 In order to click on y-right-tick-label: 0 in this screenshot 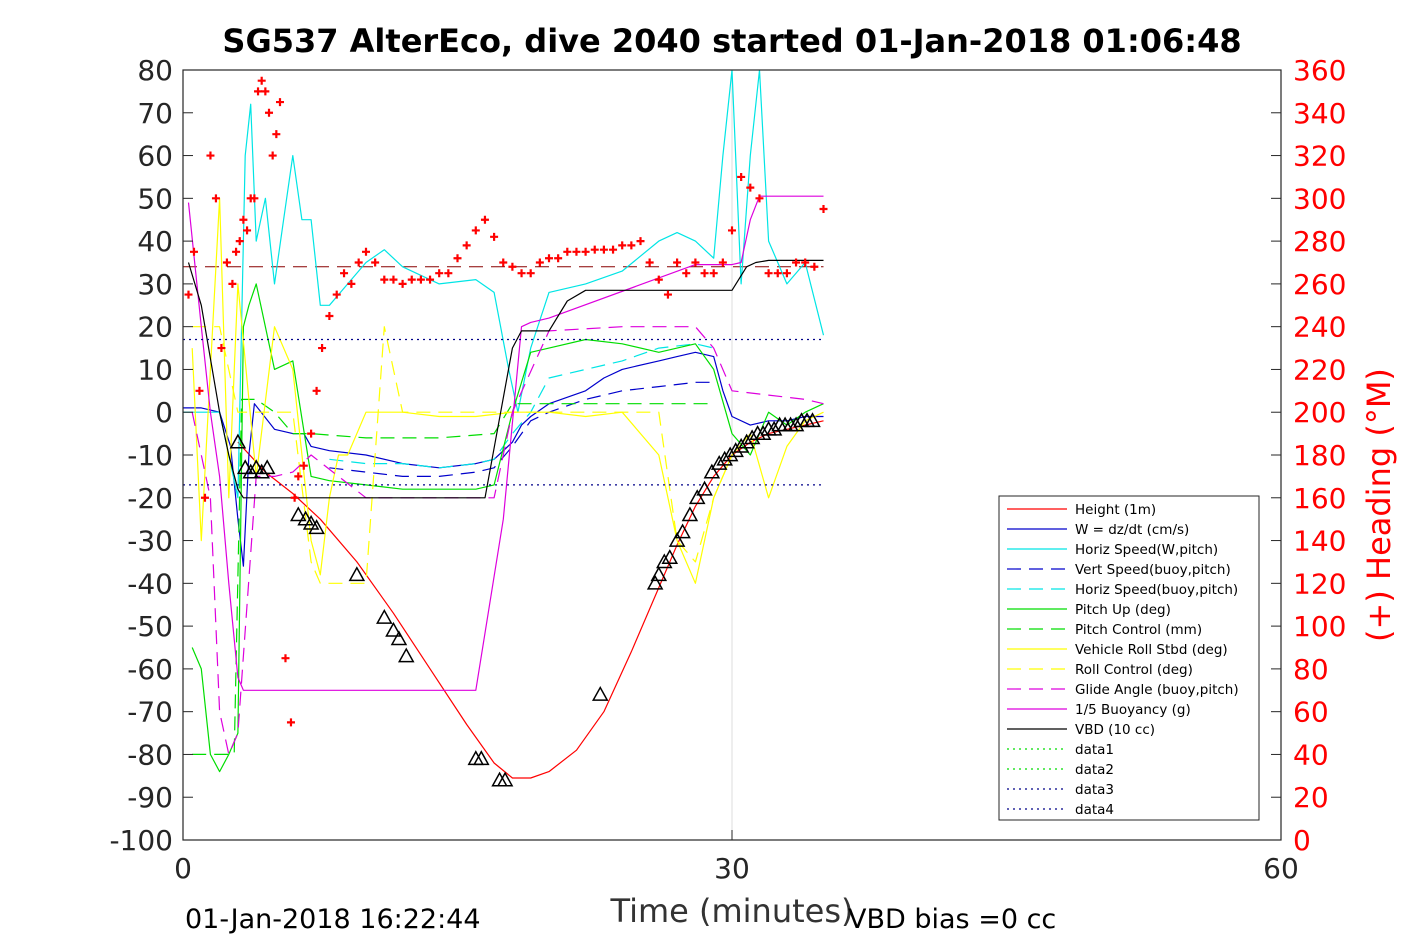, I will do `click(1302, 840)`.